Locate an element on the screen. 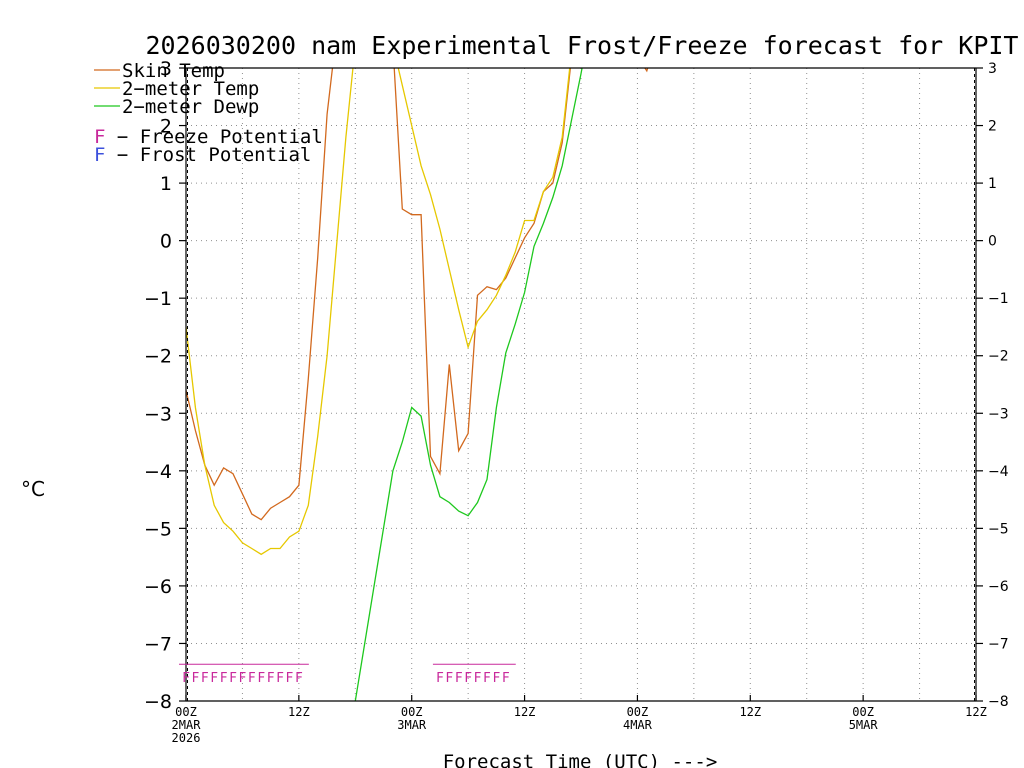 The image size is (1024, 768). left-y-tick-label: 0 is located at coordinates (166, 242).